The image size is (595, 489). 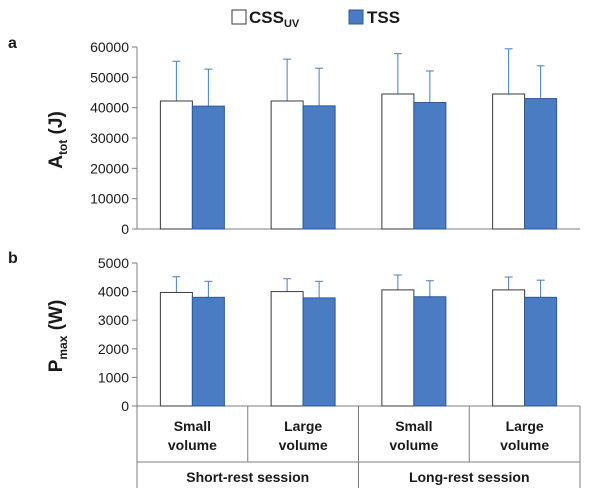 I want to click on ylabel-b-sub: max, so click(x=63, y=347).